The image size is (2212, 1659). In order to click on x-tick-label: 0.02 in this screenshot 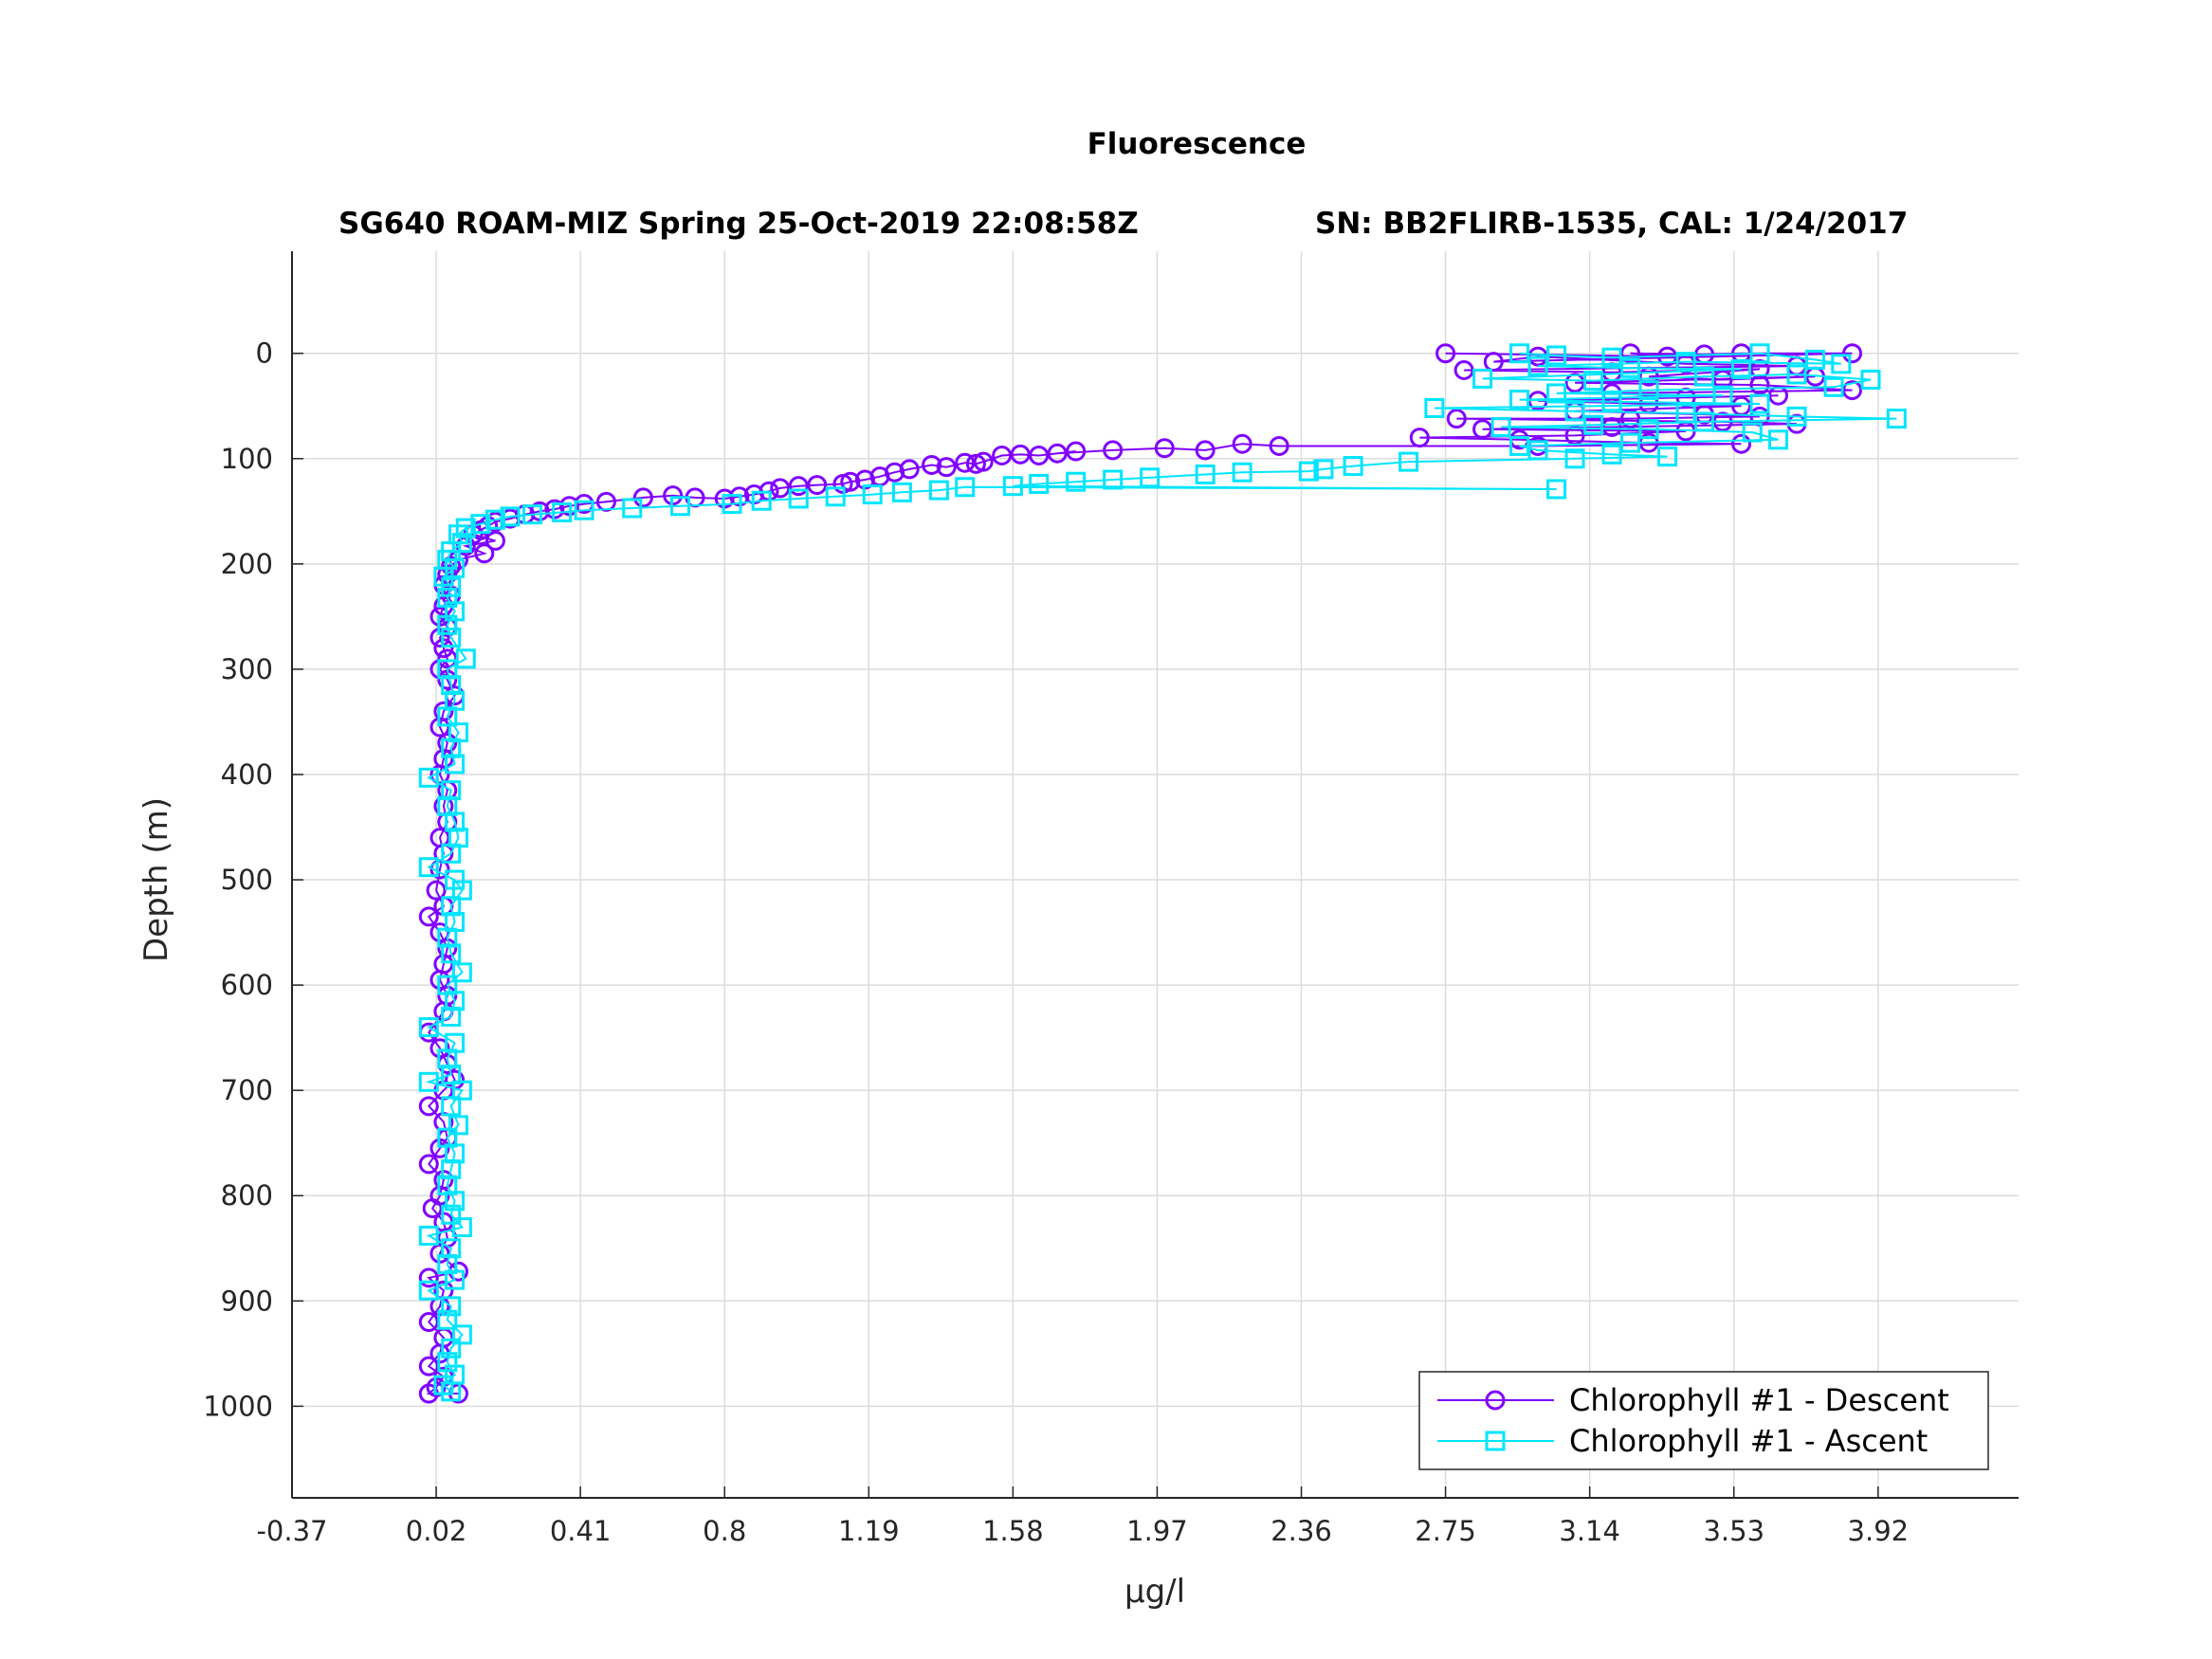, I will do `click(436, 1531)`.